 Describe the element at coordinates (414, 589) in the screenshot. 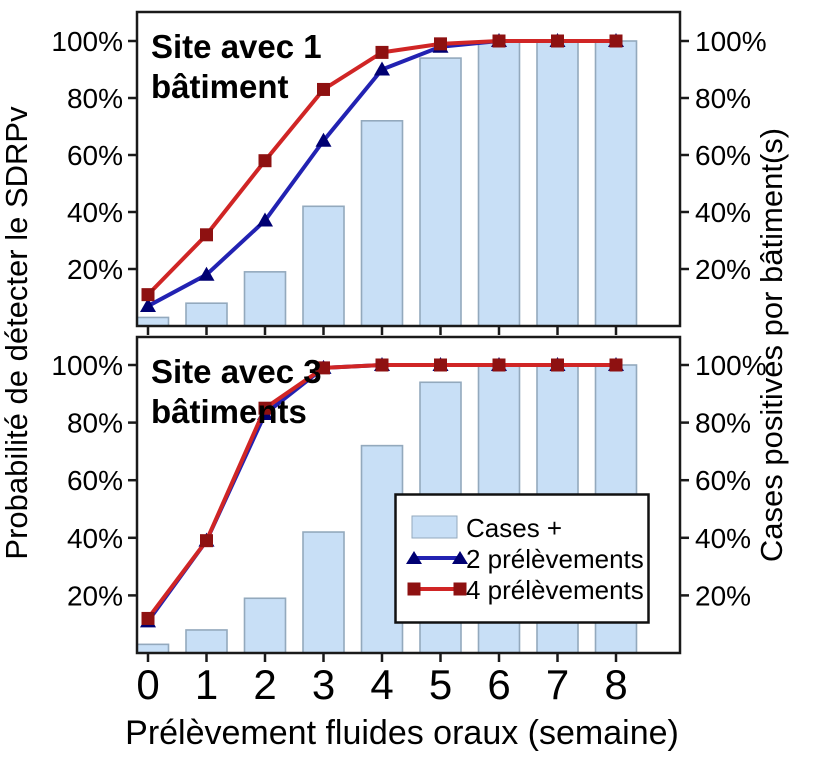

I see `legend-square-marker-left` at that location.